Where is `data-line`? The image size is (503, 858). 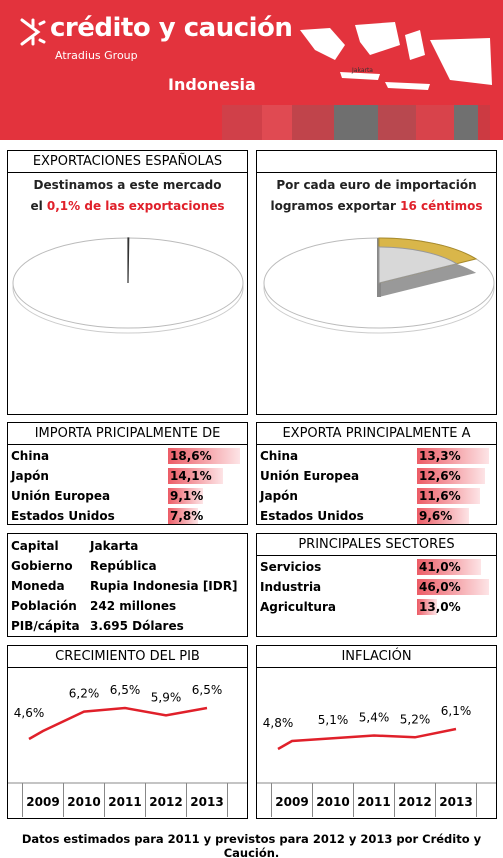
data-line is located at coordinates (118, 723).